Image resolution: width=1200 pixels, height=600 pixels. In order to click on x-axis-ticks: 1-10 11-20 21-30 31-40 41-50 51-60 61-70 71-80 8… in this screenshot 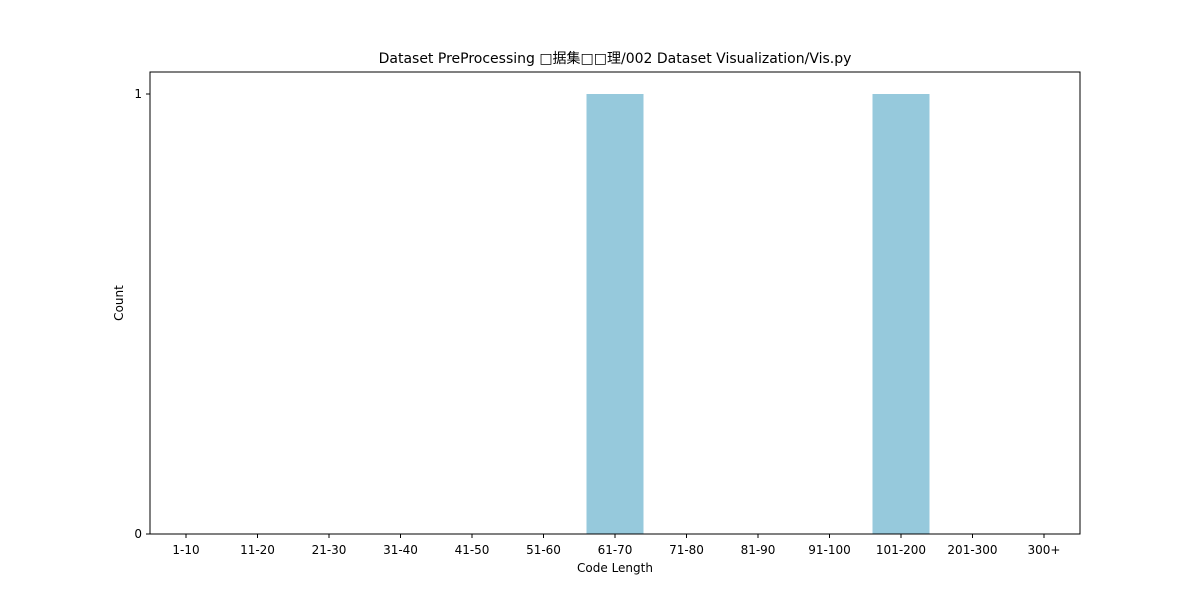, I will do `click(616, 545)`.